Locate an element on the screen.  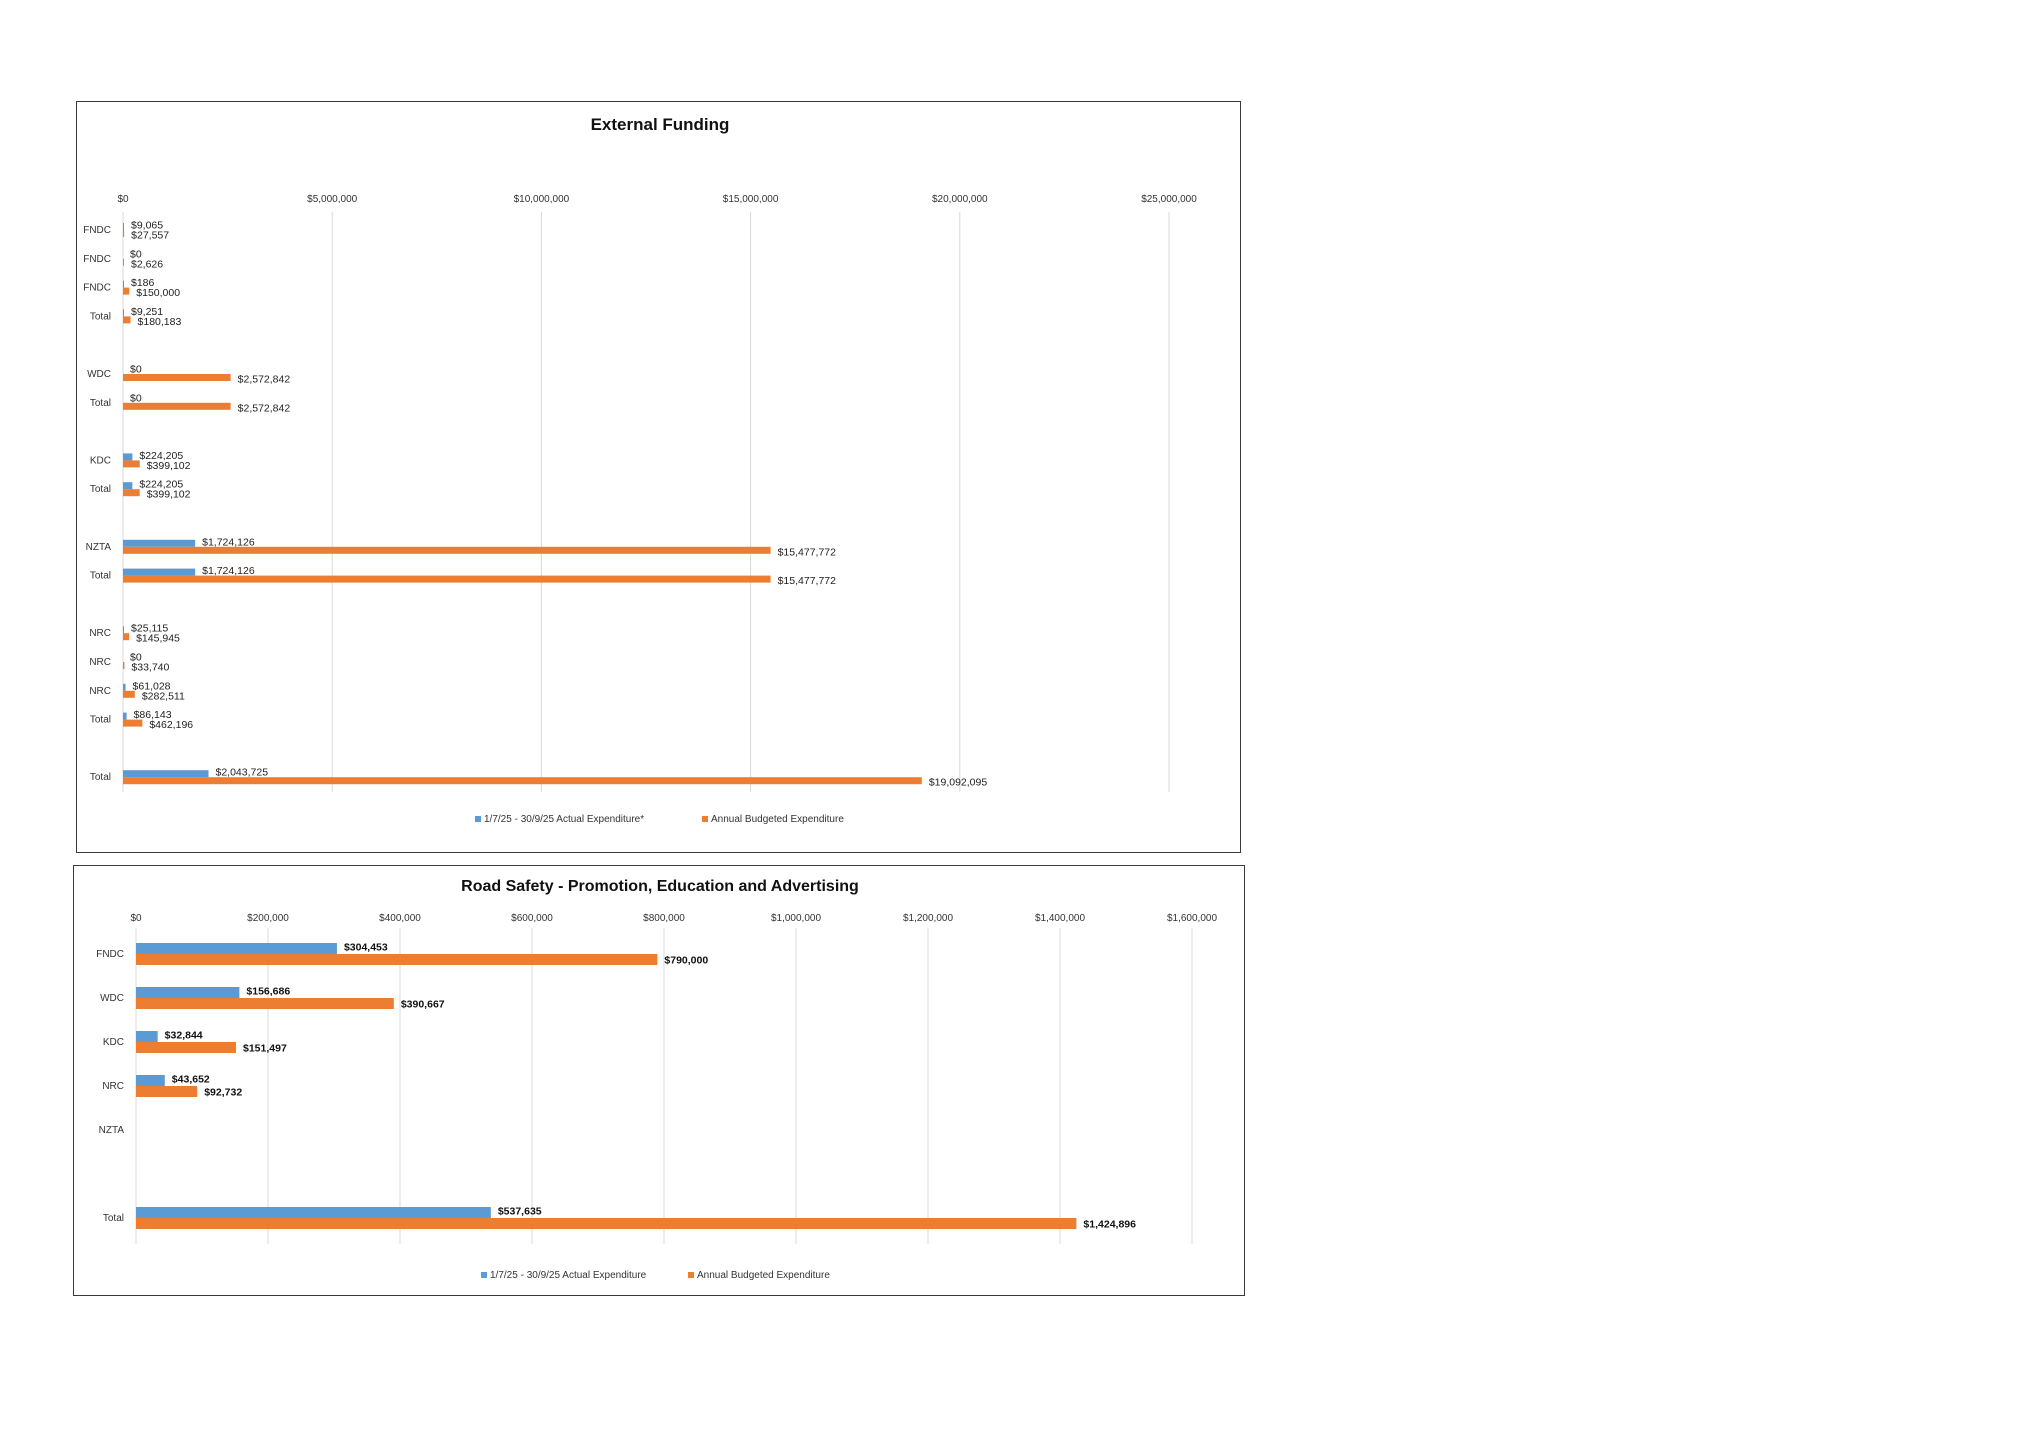
rs-bar-budget-fndc is located at coordinates (397, 959).